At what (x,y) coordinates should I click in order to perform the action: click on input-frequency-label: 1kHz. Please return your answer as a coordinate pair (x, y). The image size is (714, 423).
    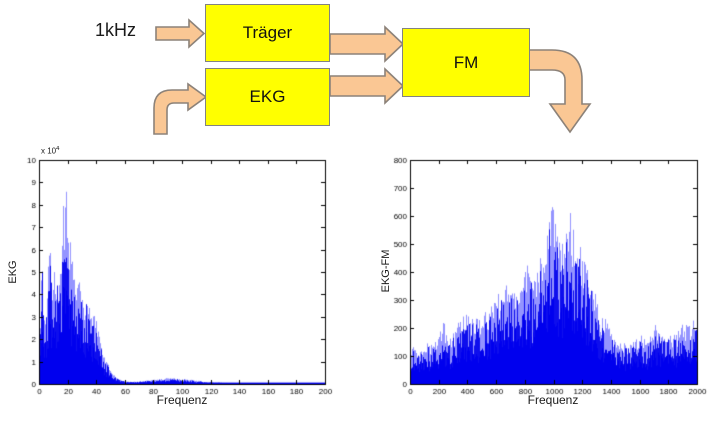
    Looking at the image, I should click on (116, 30).